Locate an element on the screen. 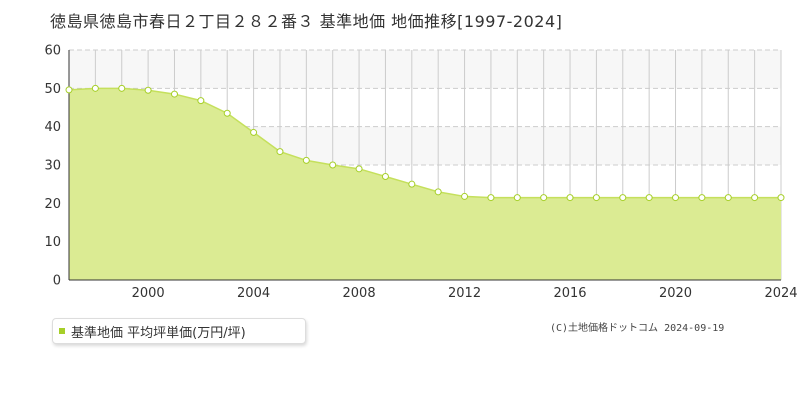 The image size is (800, 400). y-tick-label-20: 20 is located at coordinates (52, 204).